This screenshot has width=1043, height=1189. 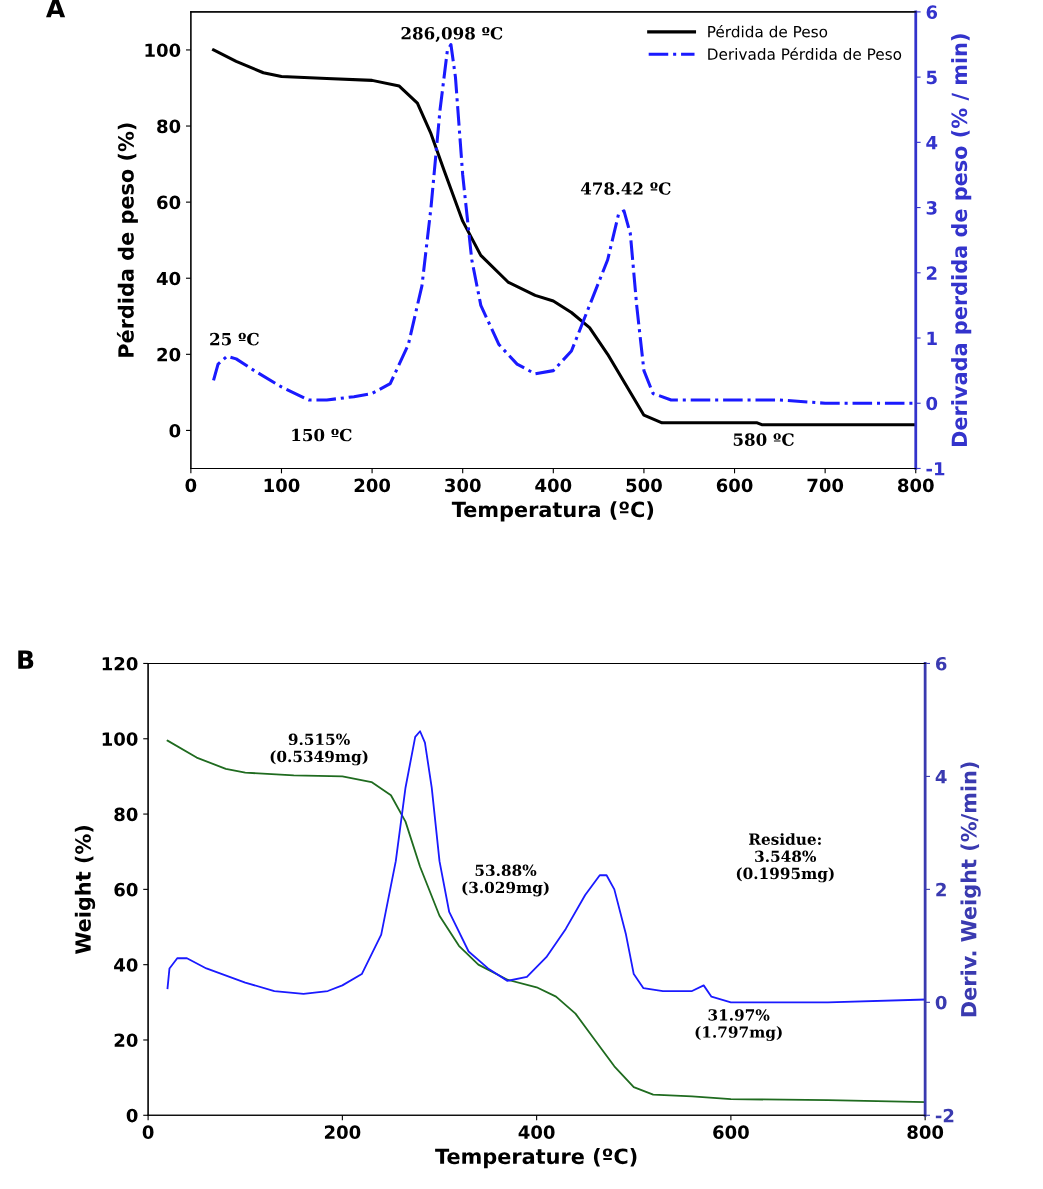 What do you see at coordinates (85, 889) in the screenshot?
I see `y-axis-title: Weight (%)` at bounding box center [85, 889].